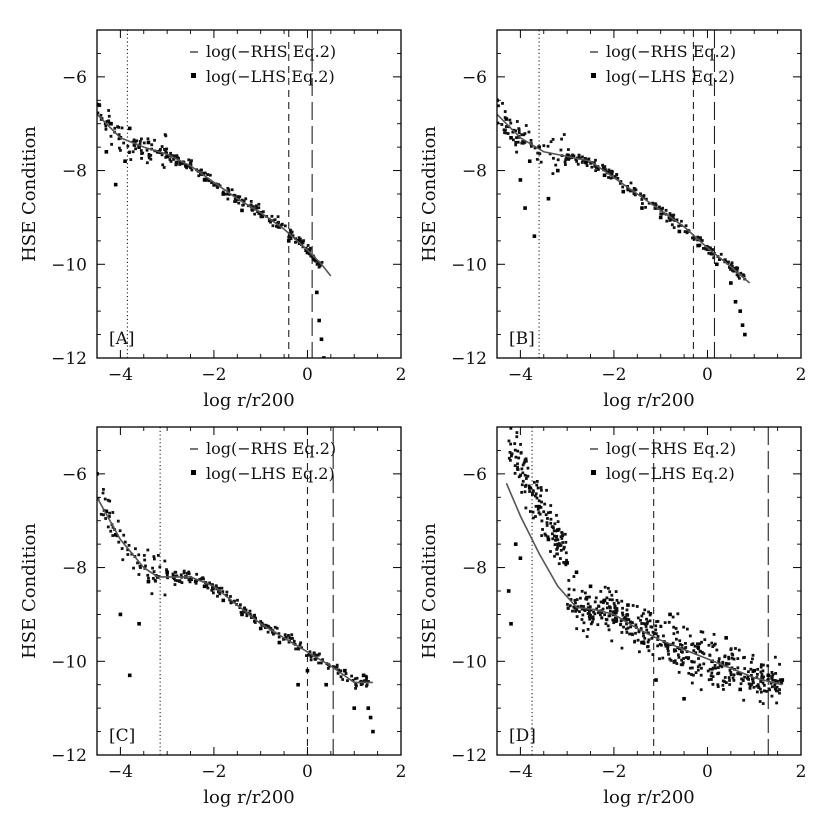 This screenshot has height=830, width=830. Describe the element at coordinates (474, 569) in the screenshot. I see `y-tick-label: −8` at that location.